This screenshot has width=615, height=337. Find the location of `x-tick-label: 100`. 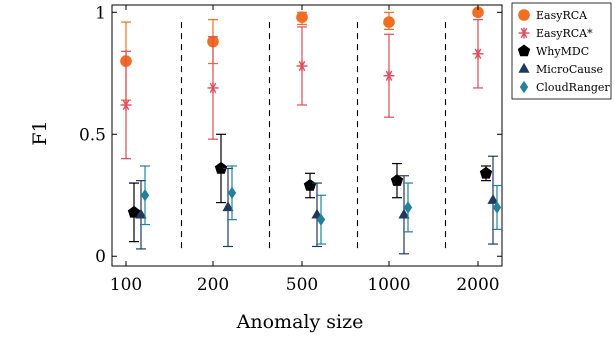

x-tick-label: 100 is located at coordinates (126, 285).